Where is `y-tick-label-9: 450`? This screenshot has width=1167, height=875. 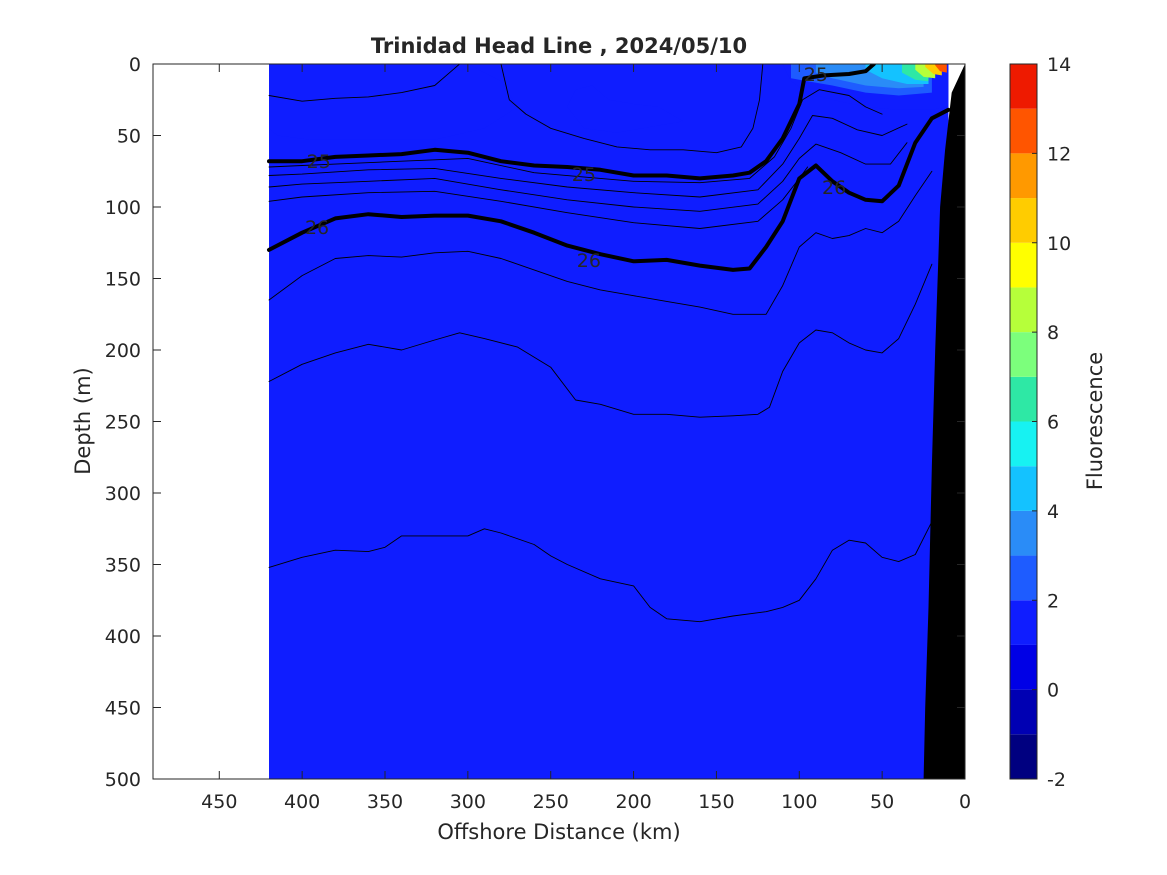
y-tick-label-9: 450 is located at coordinates (123, 709).